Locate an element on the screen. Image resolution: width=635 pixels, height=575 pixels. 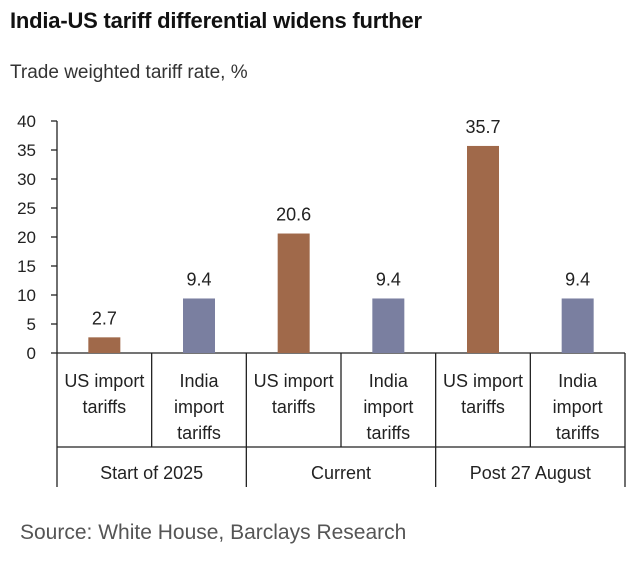
y-tick-label: 20 is located at coordinates (26, 237).